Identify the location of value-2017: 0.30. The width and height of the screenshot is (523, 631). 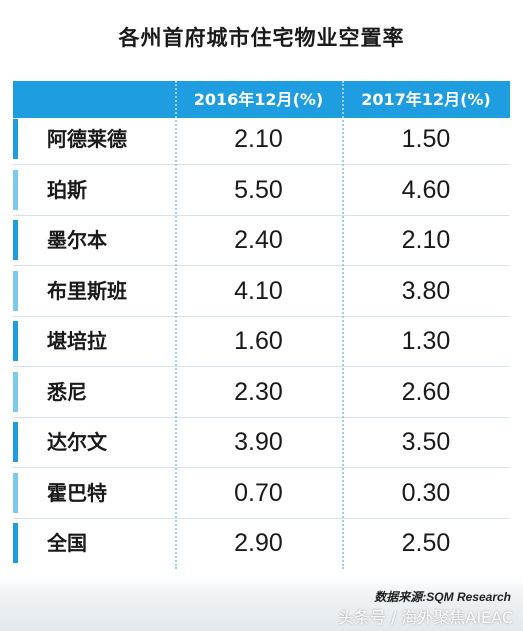
(426, 492).